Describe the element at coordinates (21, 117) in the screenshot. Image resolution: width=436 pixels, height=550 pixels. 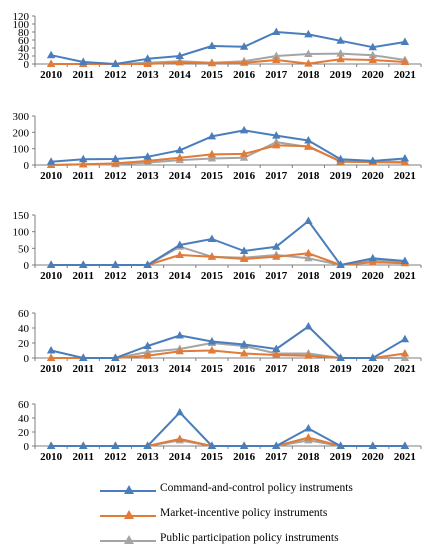
I see `y-tick-label: 300` at that location.